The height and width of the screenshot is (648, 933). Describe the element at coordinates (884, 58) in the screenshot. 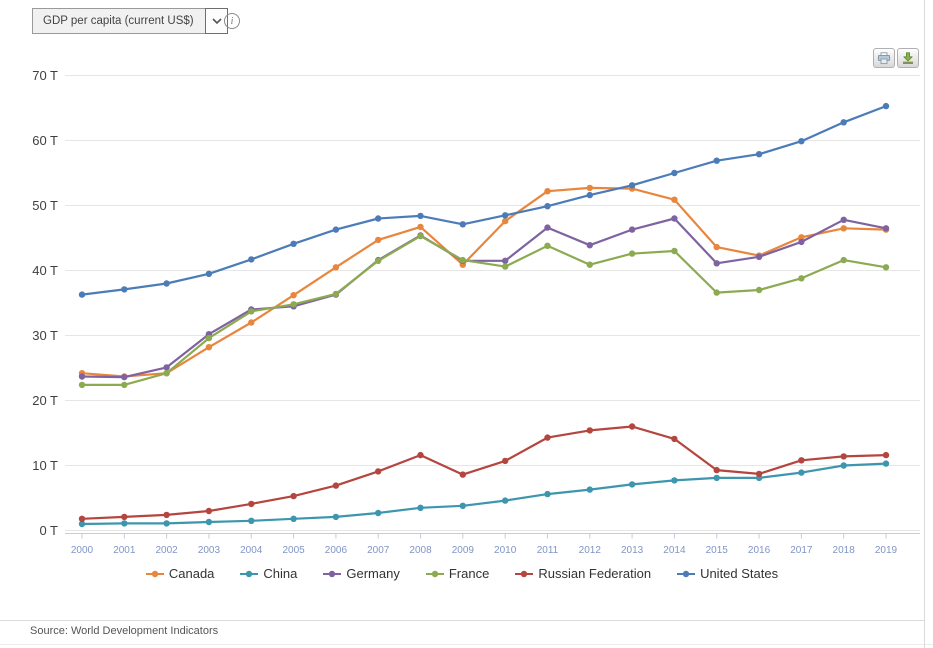

I see `print-button` at that location.